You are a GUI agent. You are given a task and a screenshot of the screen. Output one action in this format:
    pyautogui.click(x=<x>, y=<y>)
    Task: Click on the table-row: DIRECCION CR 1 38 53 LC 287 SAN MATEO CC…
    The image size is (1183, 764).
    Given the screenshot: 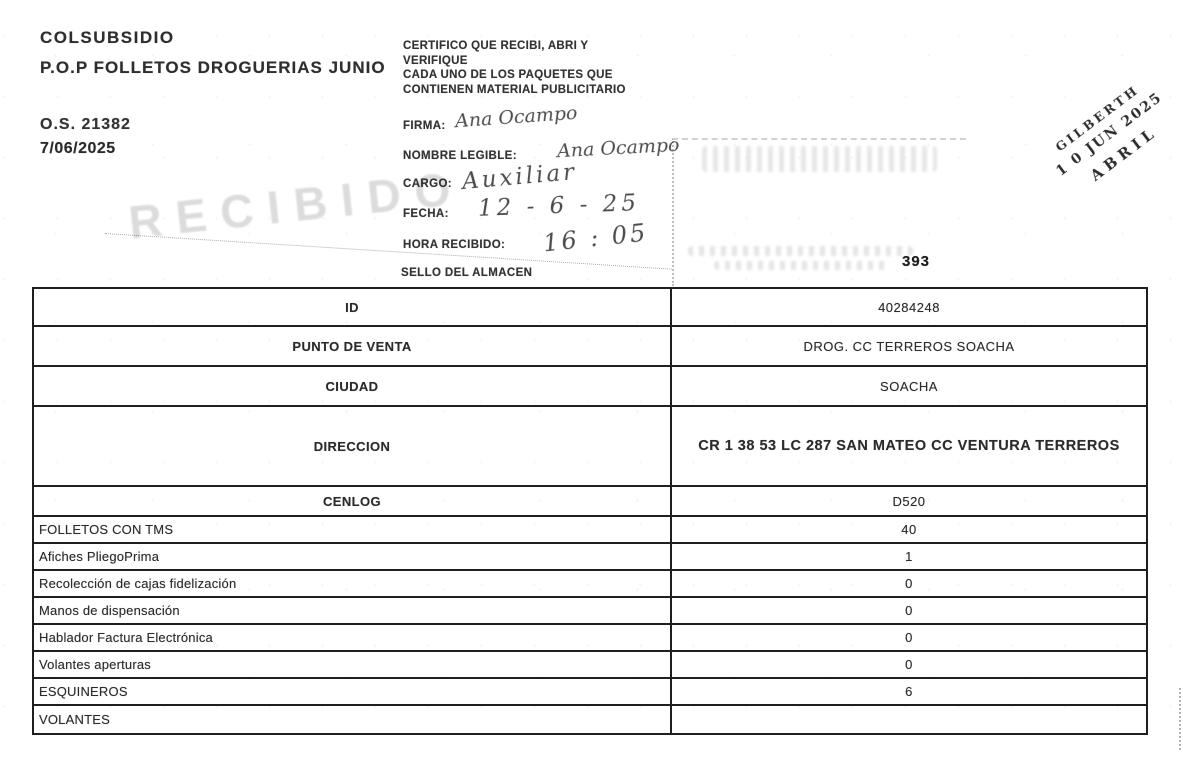 What is the action you would take?
    pyautogui.click(x=590, y=447)
    